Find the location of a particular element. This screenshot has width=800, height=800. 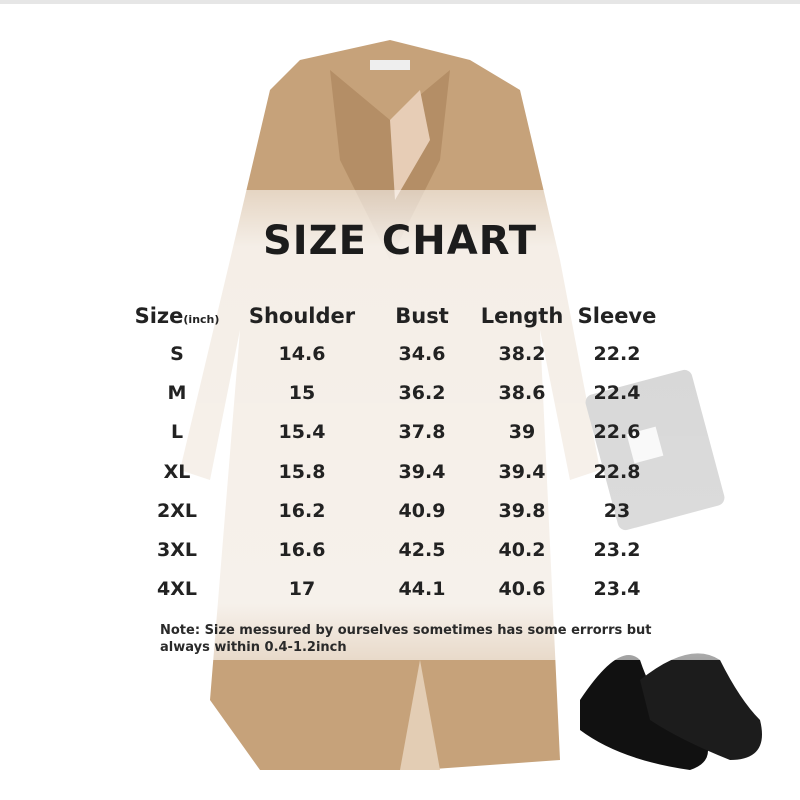

shoes-image is located at coordinates (671, 711).